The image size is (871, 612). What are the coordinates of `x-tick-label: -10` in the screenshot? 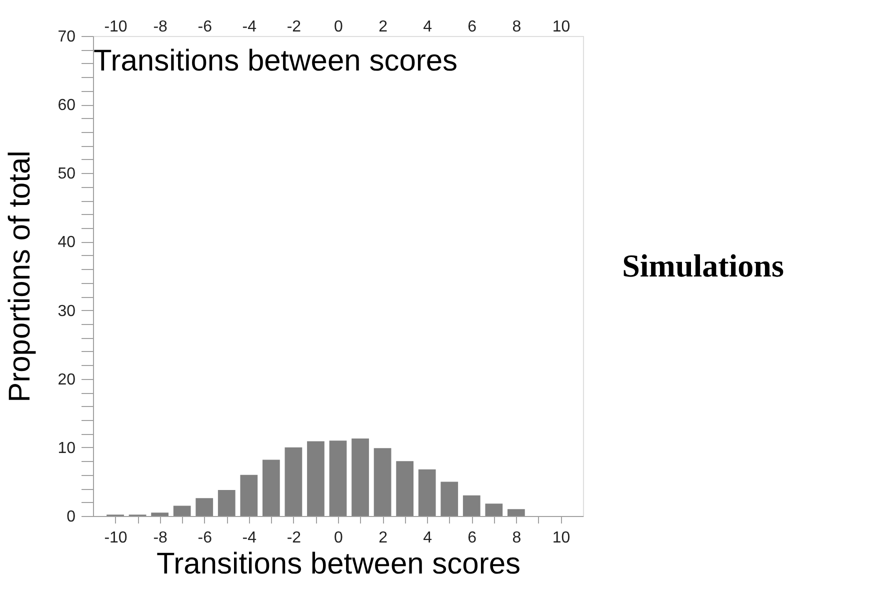 It's located at (116, 538).